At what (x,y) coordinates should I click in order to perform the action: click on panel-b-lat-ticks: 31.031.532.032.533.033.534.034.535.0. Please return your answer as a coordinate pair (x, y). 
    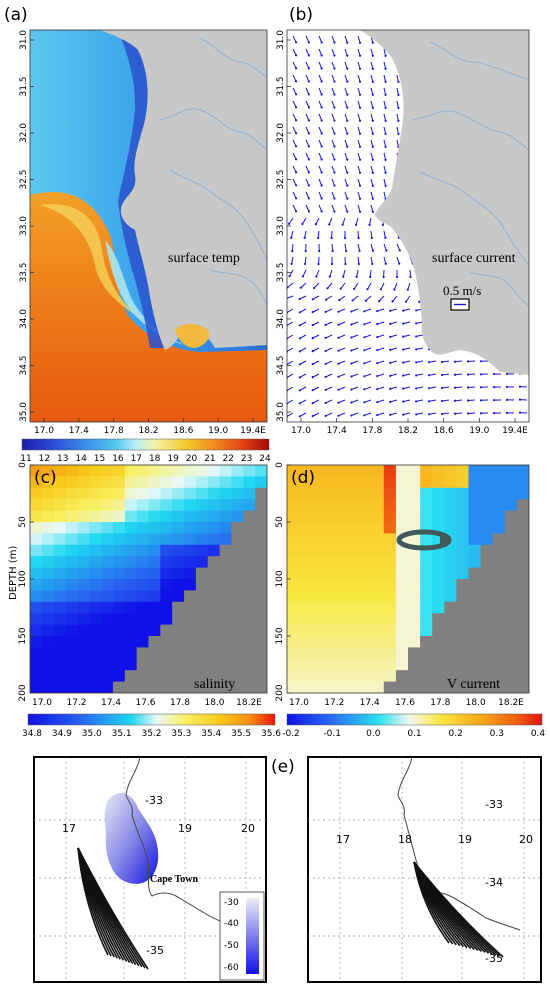
    Looking at the image, I should click on (283, 226).